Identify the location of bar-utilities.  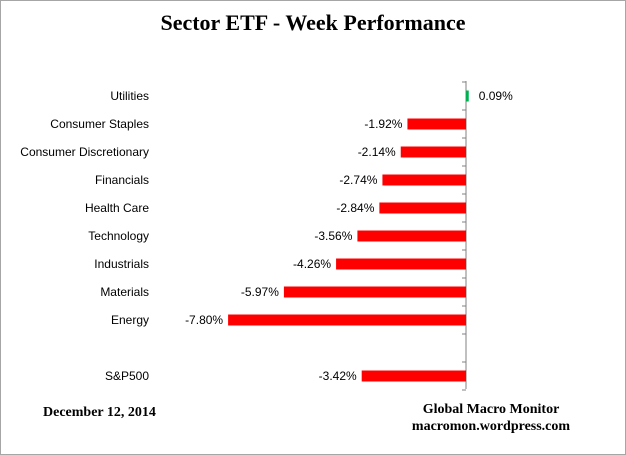
(467, 96).